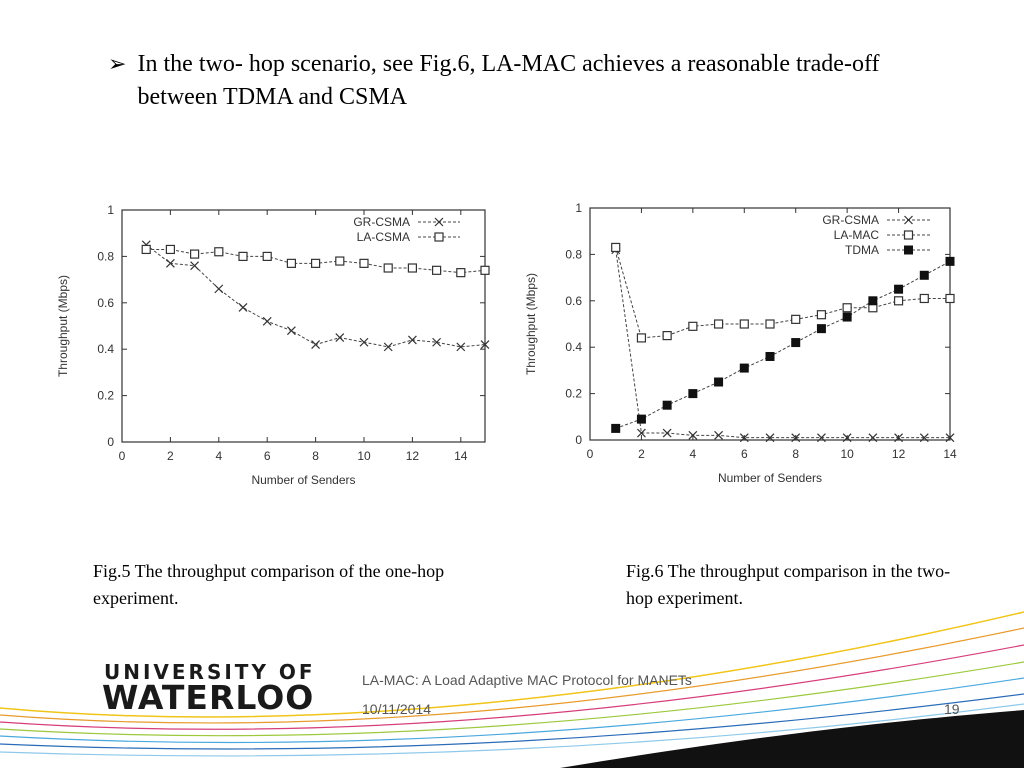 This screenshot has height=768, width=1024. What do you see at coordinates (63, 326) in the screenshot?
I see `y-axis-label: Throughput (Mbps)` at bounding box center [63, 326].